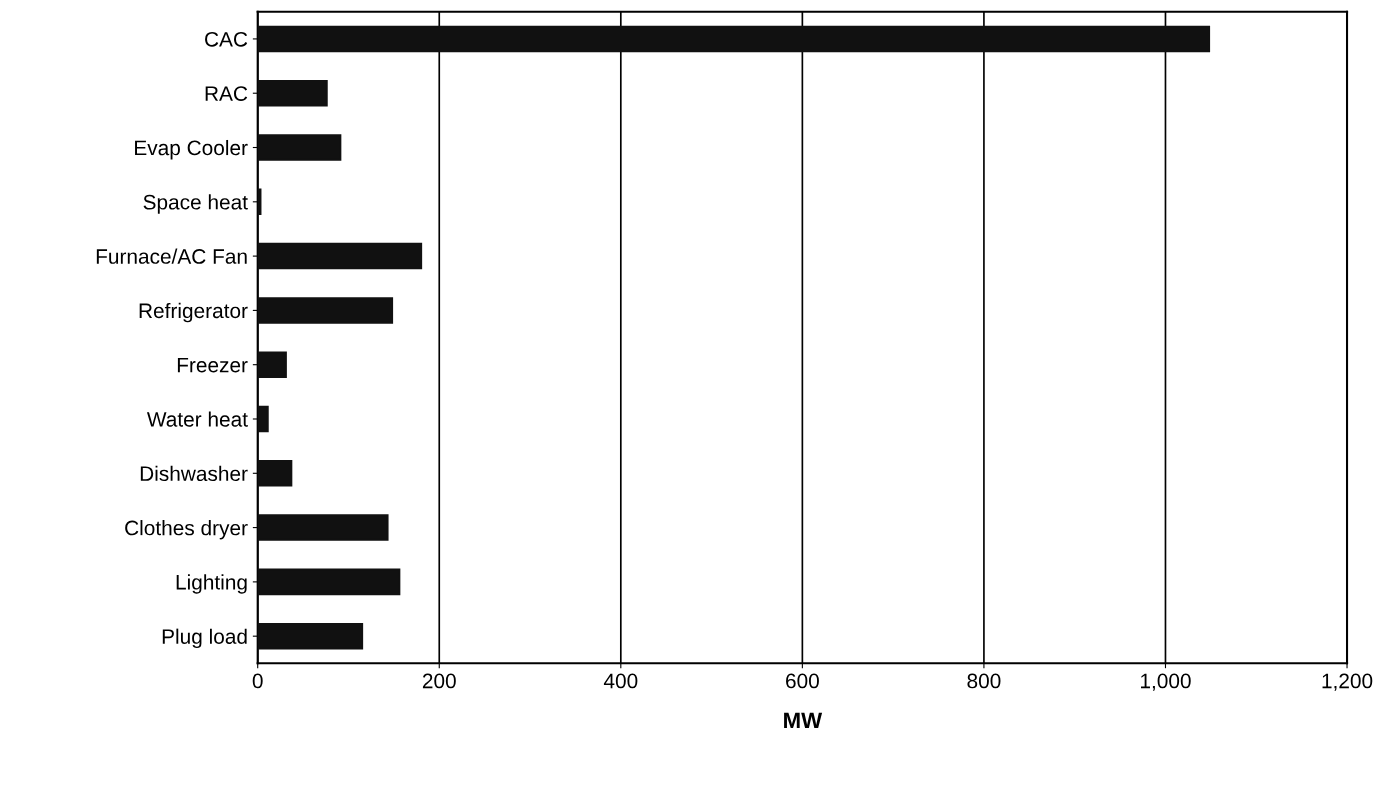 The height and width of the screenshot is (785, 1393). Describe the element at coordinates (191, 149) in the screenshot. I see `y-tick-label: Evap Cooler` at that location.